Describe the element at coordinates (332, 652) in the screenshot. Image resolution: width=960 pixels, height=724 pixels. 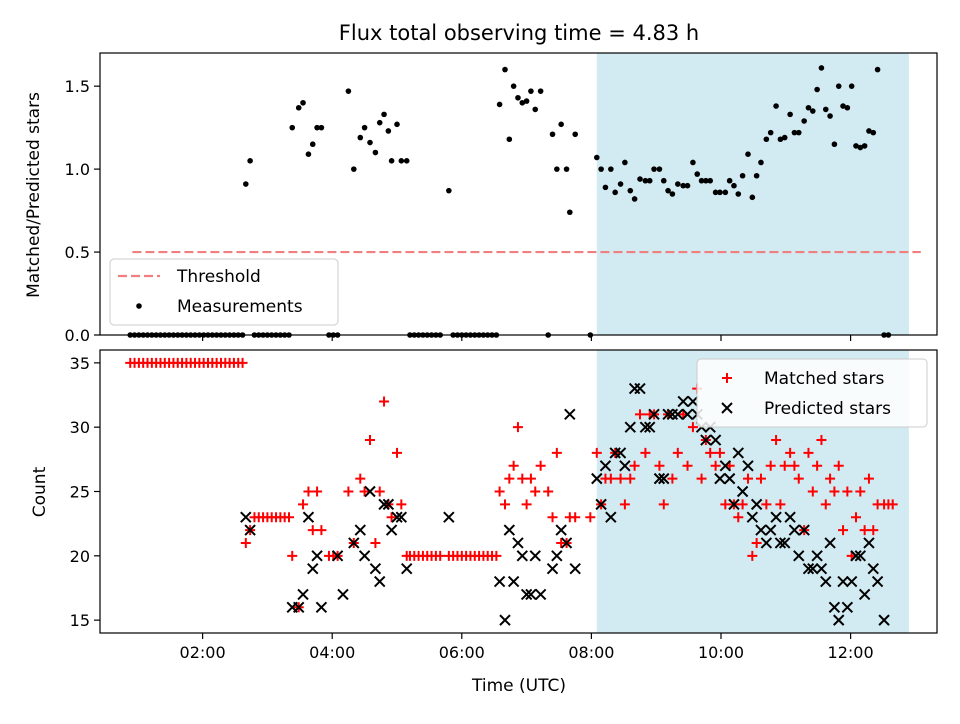
I see `x-tick-label: 04:00` at that location.